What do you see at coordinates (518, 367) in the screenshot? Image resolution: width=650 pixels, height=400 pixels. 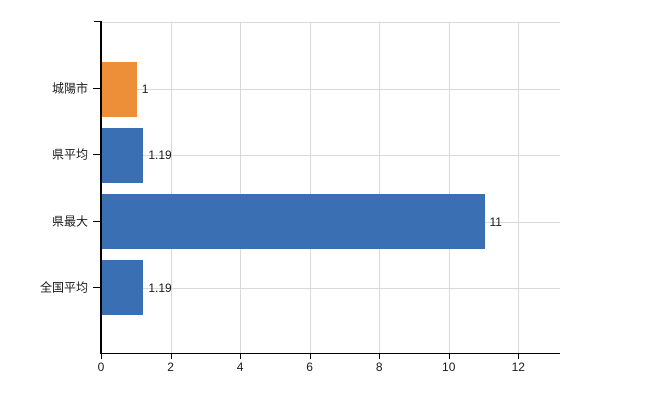 I see `x-tick-label: 12` at bounding box center [518, 367].